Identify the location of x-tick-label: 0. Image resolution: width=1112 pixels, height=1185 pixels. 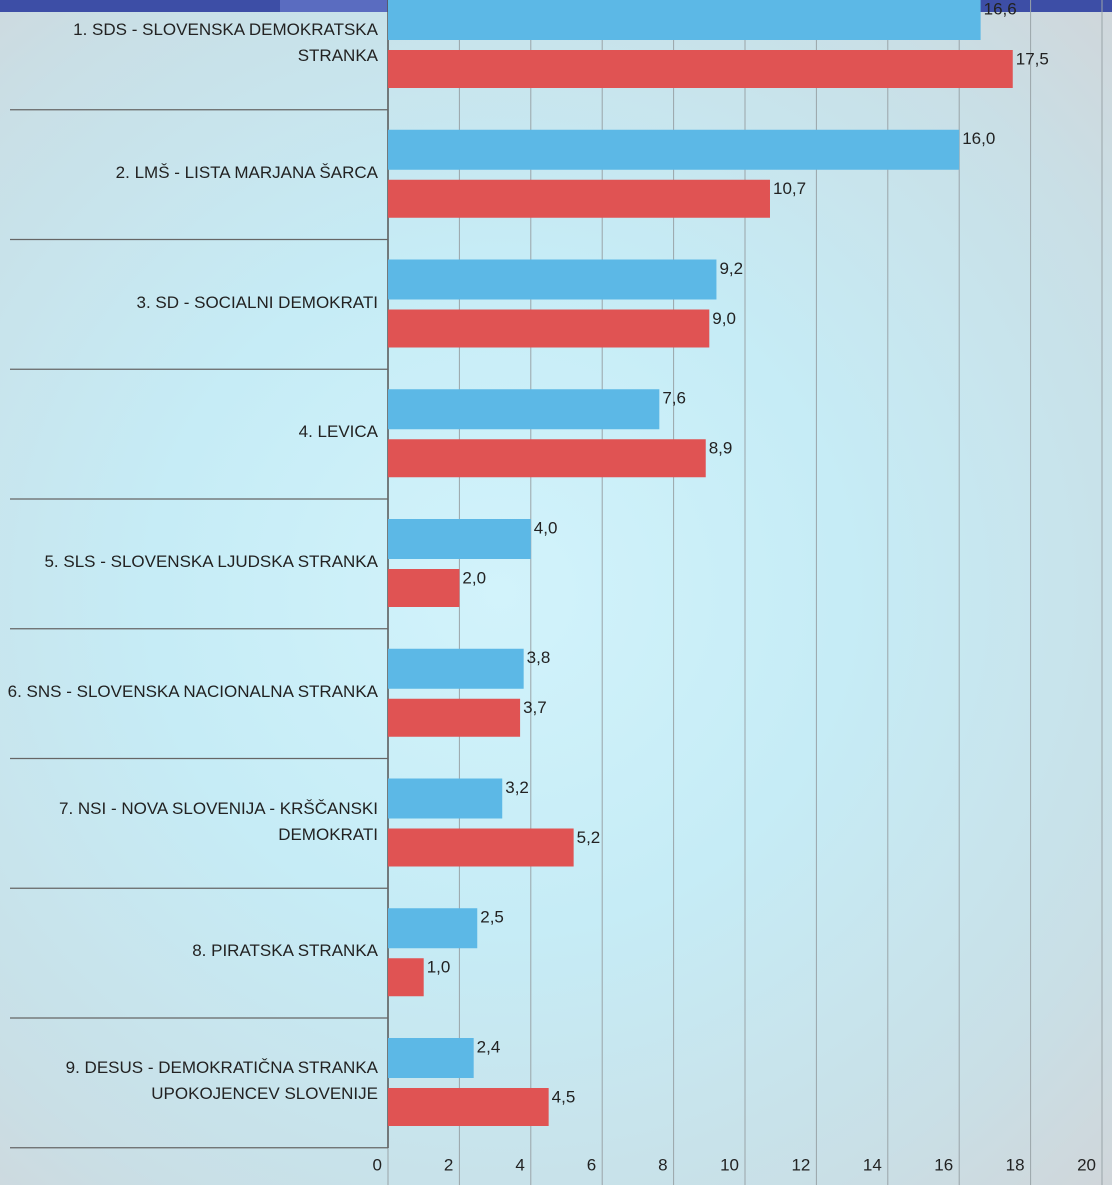
(377, 1164).